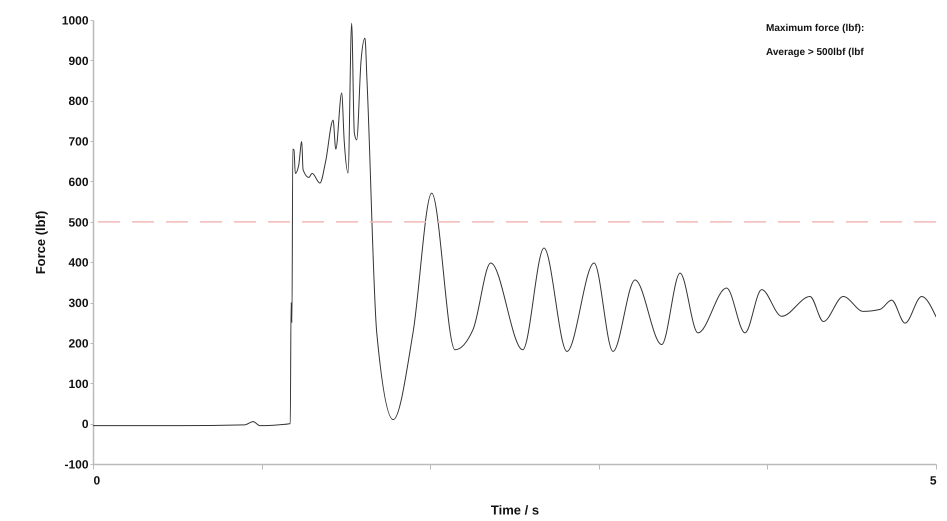 The width and height of the screenshot is (947, 521). What do you see at coordinates (78, 101) in the screenshot?
I see `y-tick-label: 800` at bounding box center [78, 101].